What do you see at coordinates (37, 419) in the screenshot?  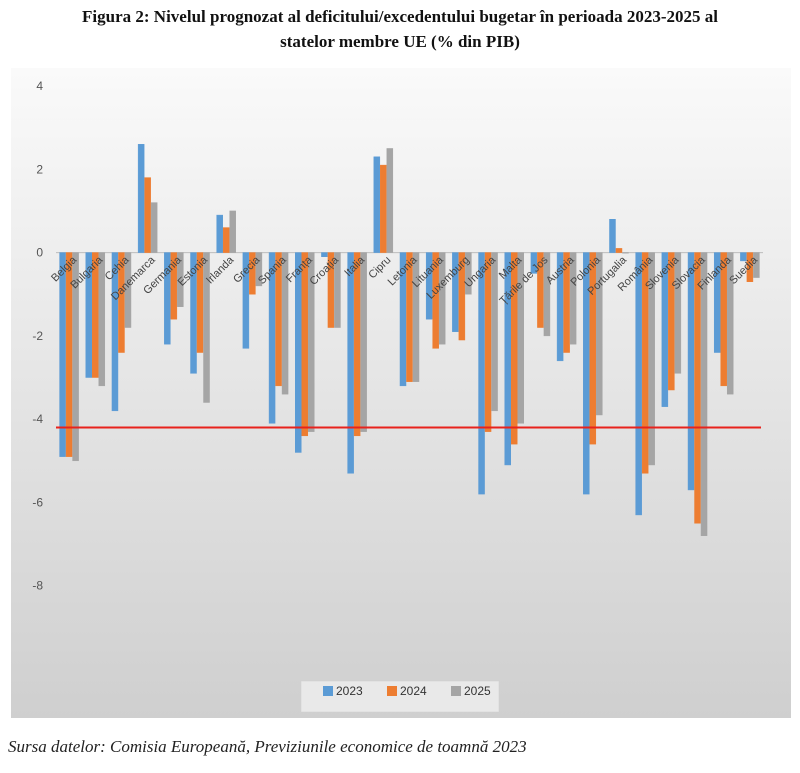 I see `y-tick-label: -4` at bounding box center [37, 419].